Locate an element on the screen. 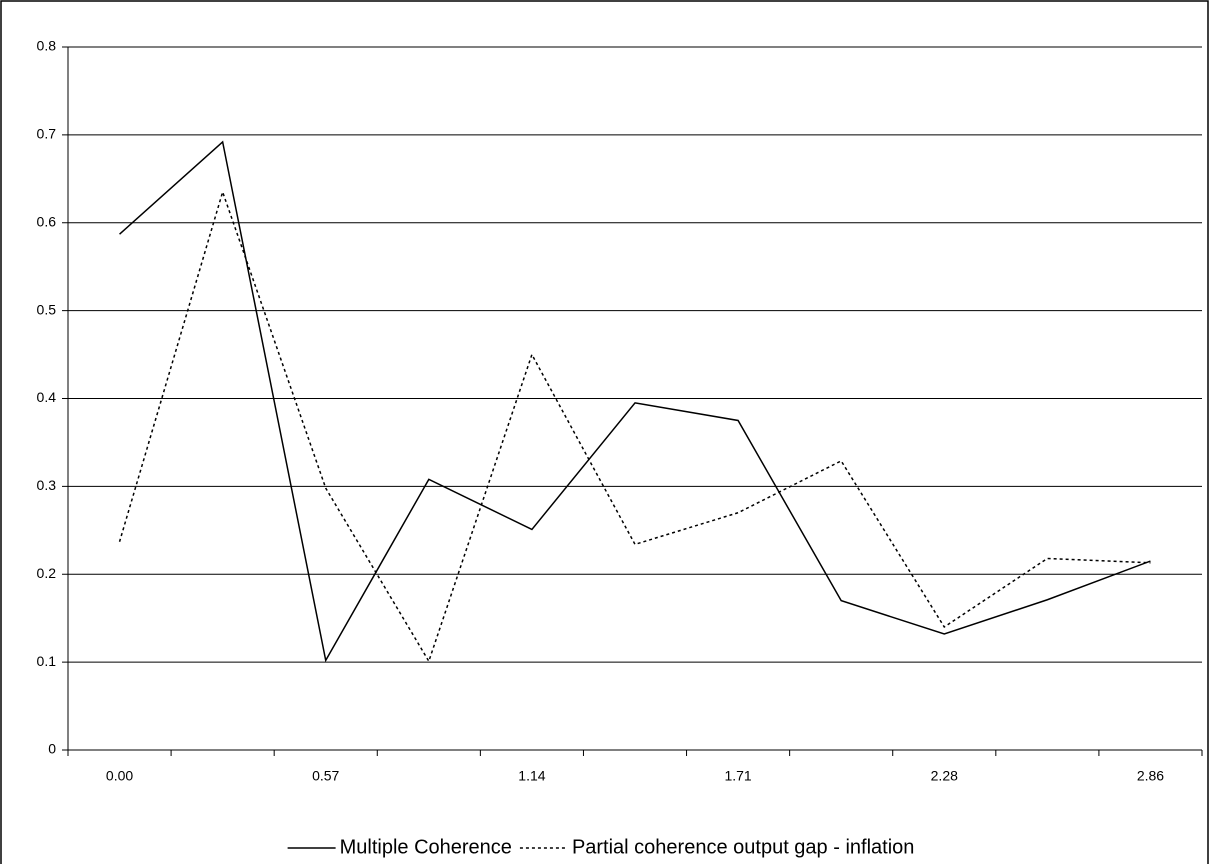  y-tick-label: 0.5 is located at coordinates (47, 309).